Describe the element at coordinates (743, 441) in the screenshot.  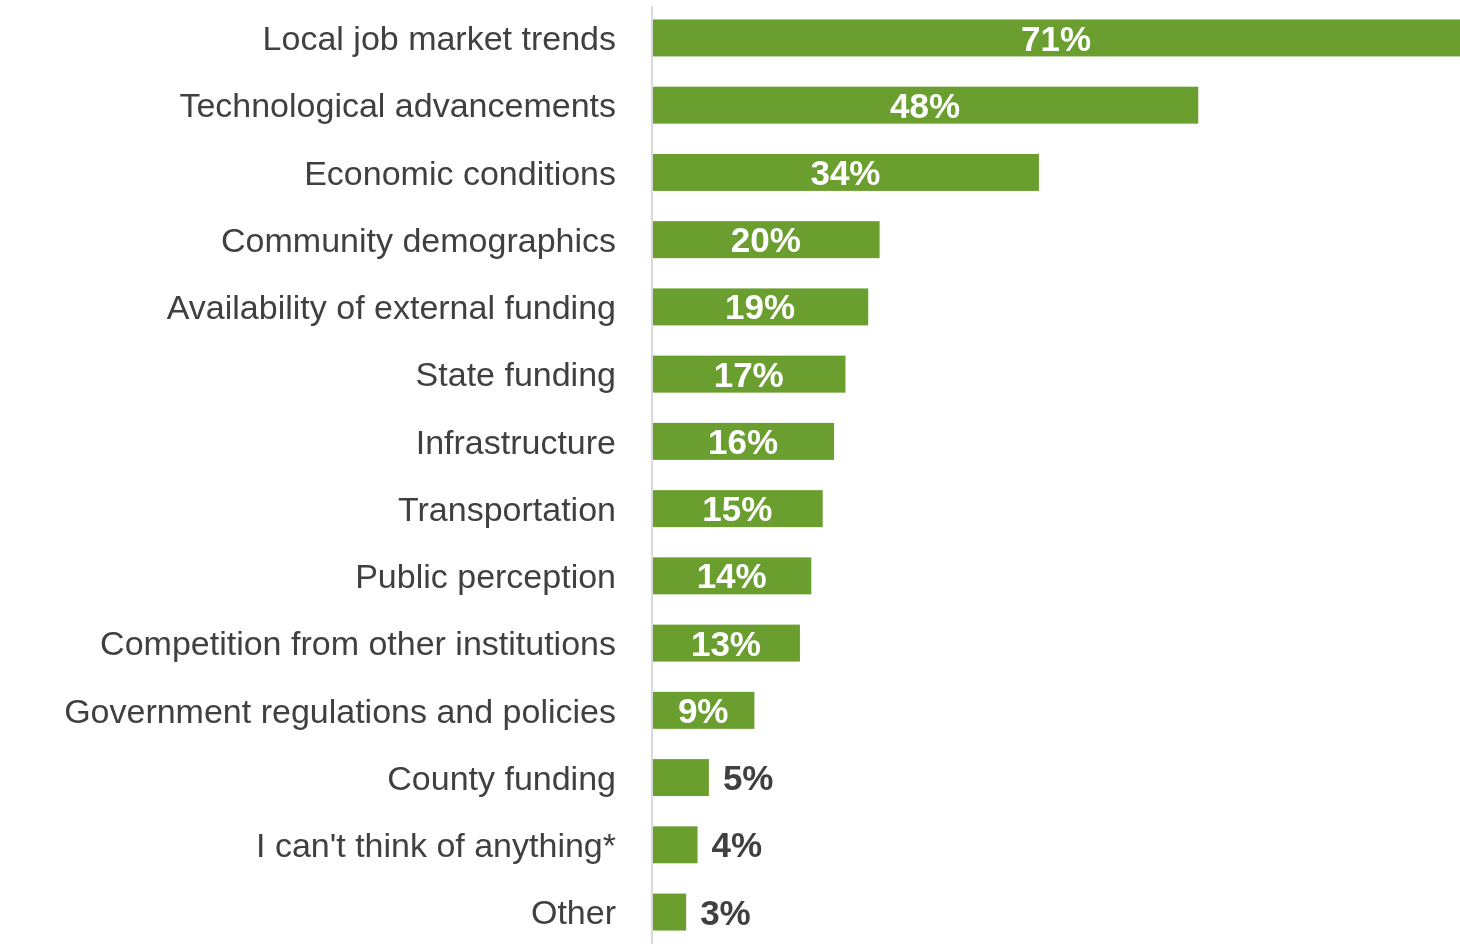
I see `data-label: 16%` at that location.